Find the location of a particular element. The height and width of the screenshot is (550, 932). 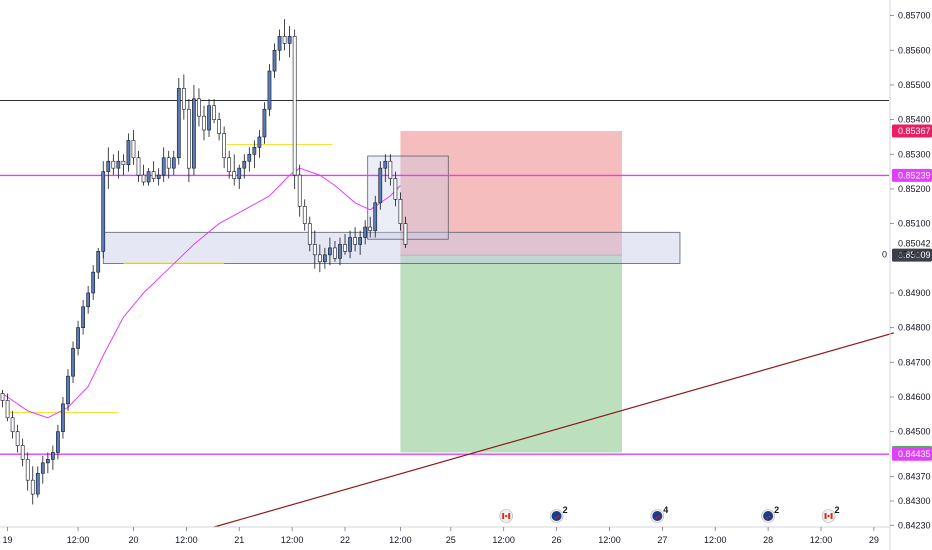

time-tick-label: 28 is located at coordinates (768, 540).